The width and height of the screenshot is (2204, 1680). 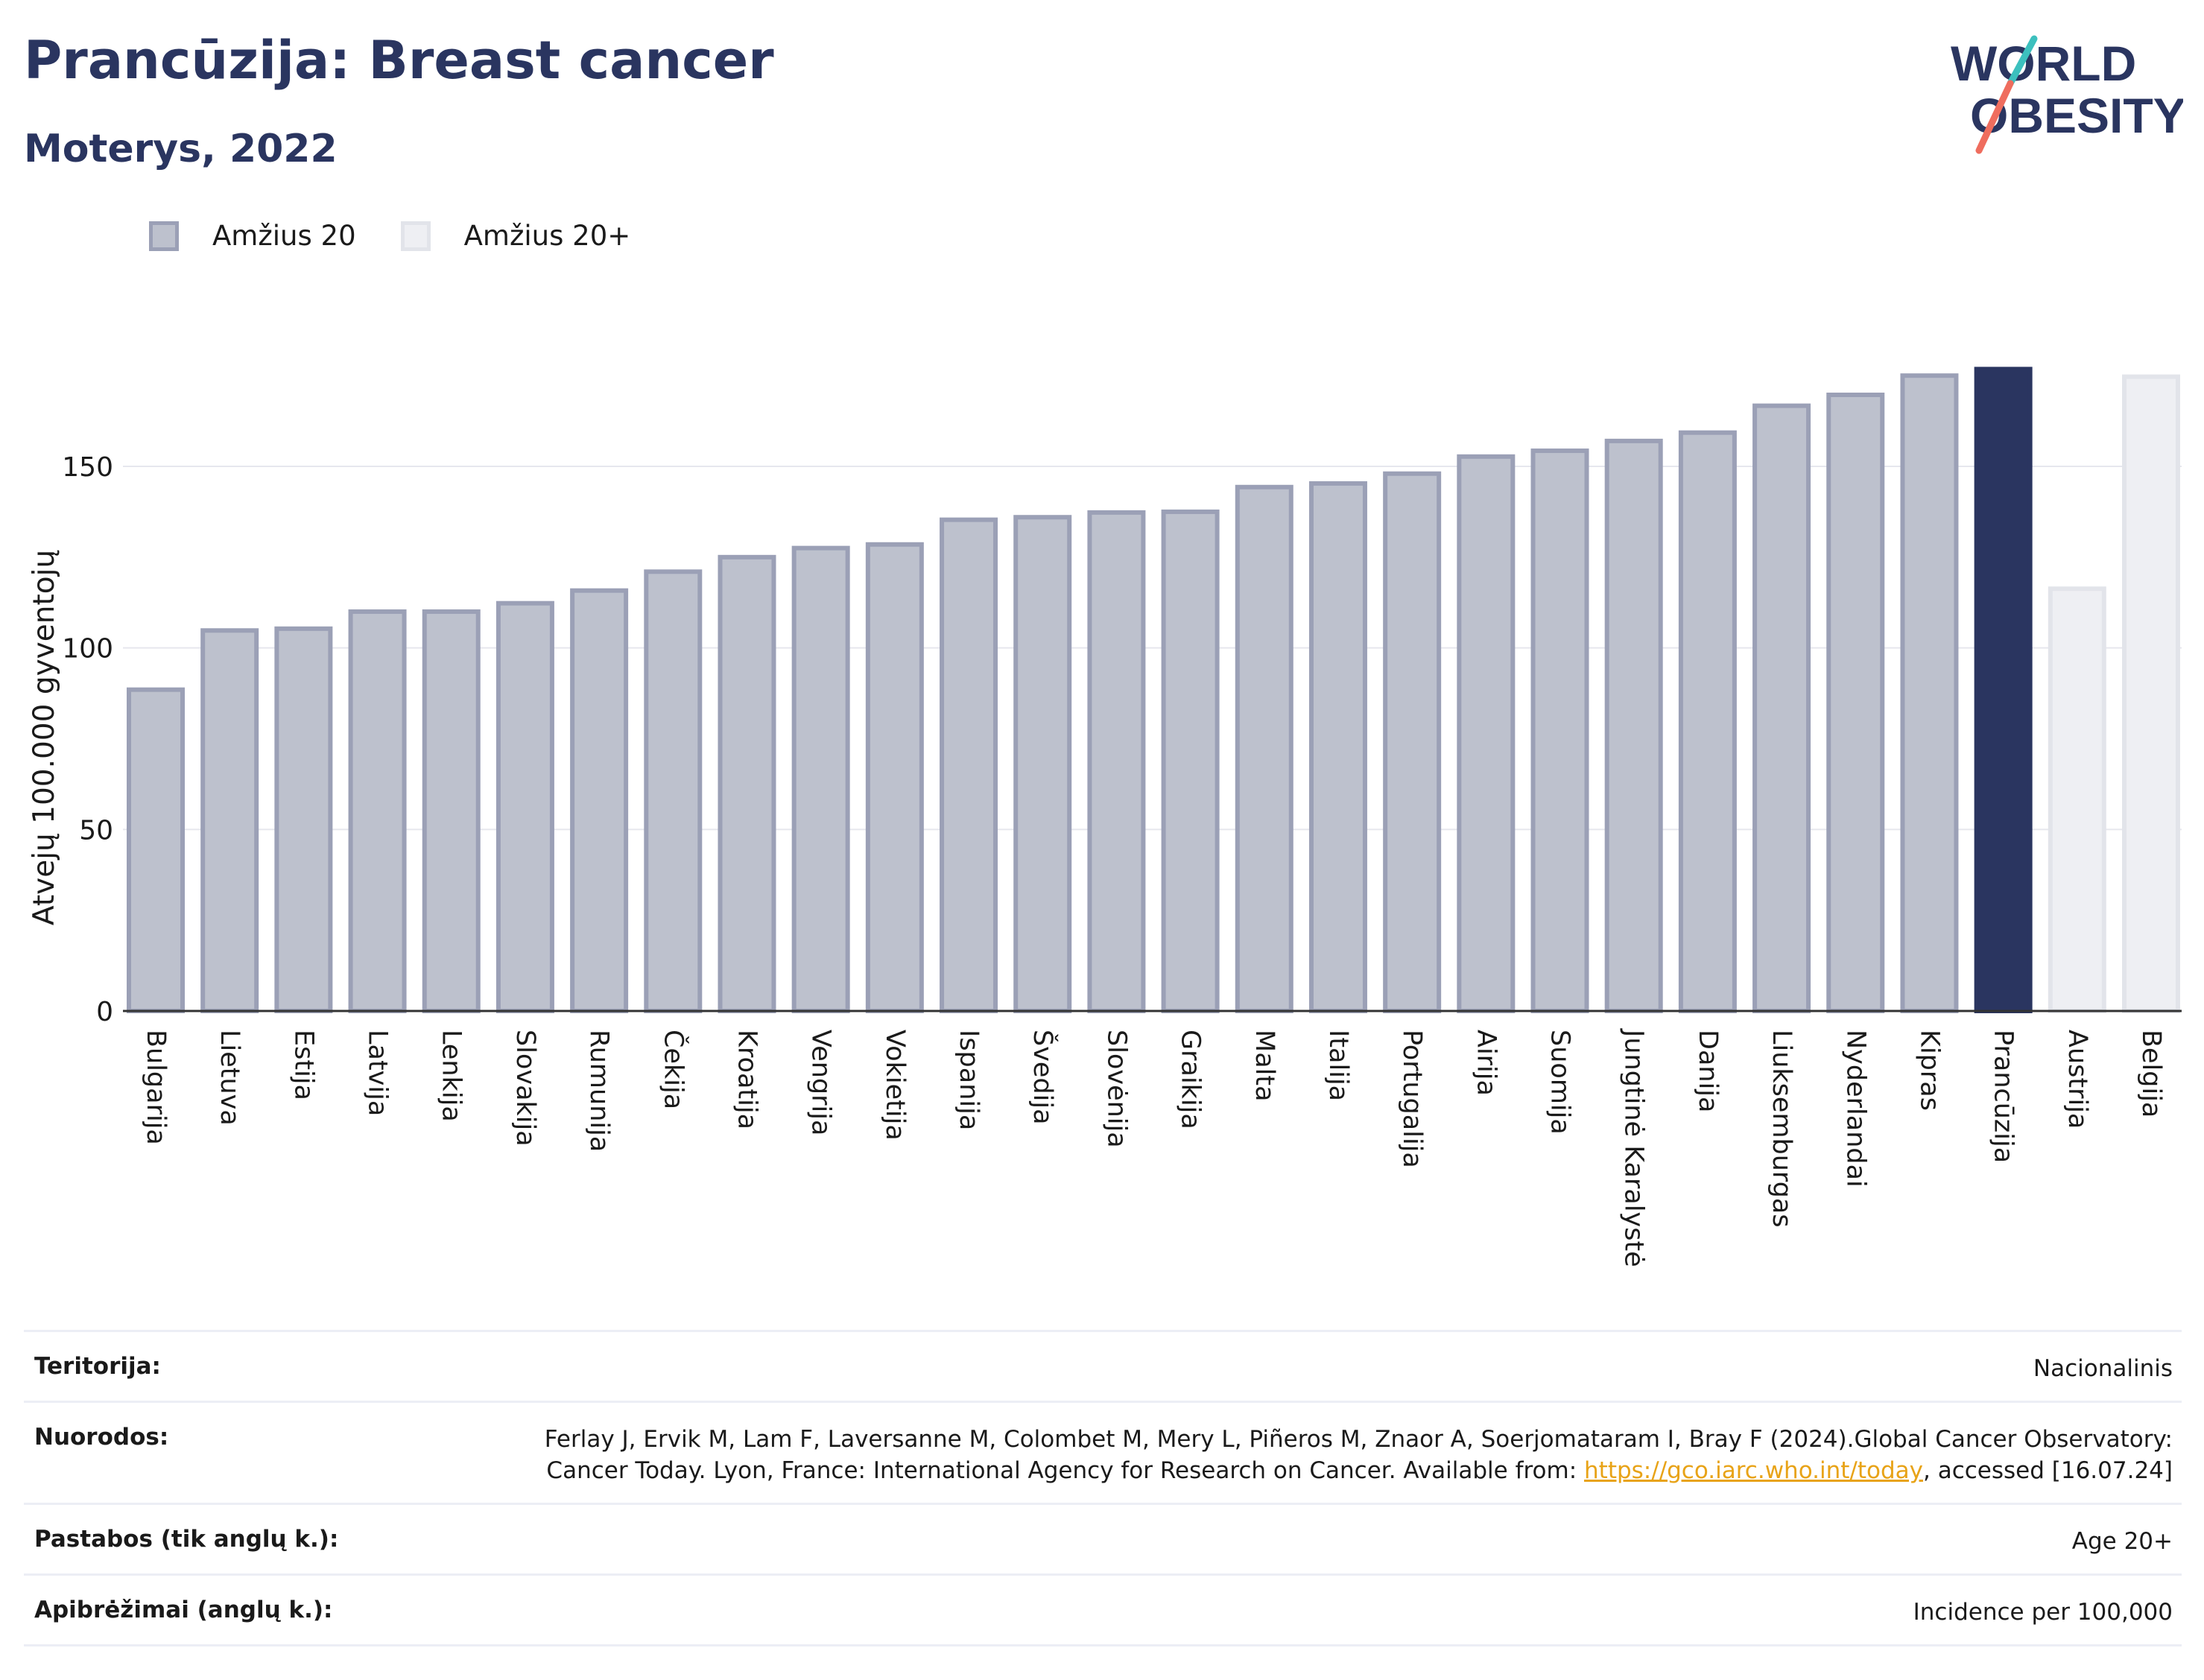 What do you see at coordinates (1338, 1065) in the screenshot?
I see `x-tick-label-italija: Italija` at bounding box center [1338, 1065].